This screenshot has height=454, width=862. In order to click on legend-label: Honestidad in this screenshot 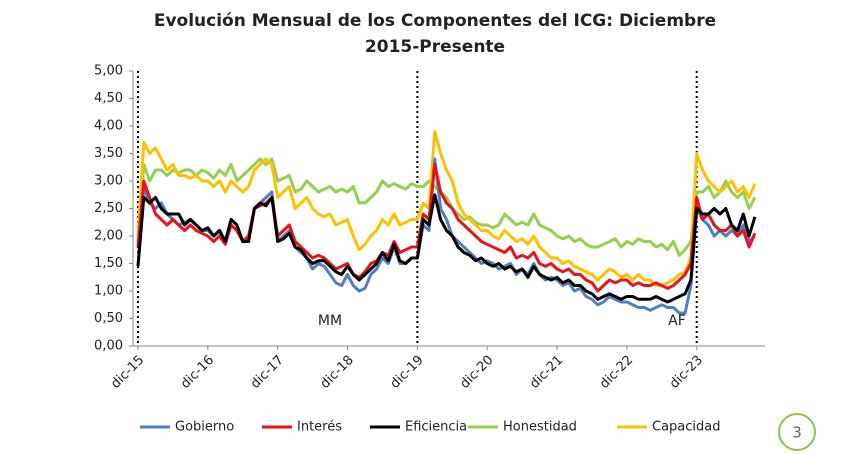, I will do `click(540, 427)`.